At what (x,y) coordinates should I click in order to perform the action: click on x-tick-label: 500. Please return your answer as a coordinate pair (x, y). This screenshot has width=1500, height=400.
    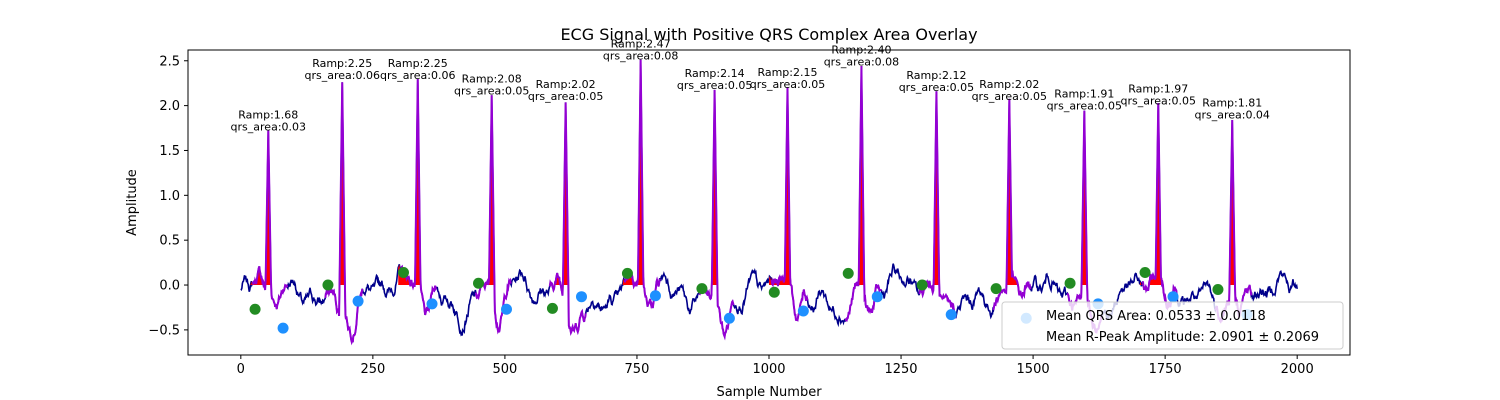
    Looking at the image, I should click on (504, 369).